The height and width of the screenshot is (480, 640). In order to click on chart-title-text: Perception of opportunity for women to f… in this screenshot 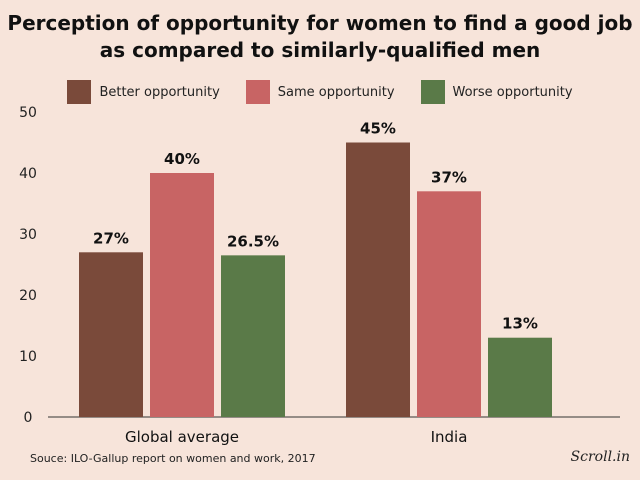, I will do `click(320, 36)`.